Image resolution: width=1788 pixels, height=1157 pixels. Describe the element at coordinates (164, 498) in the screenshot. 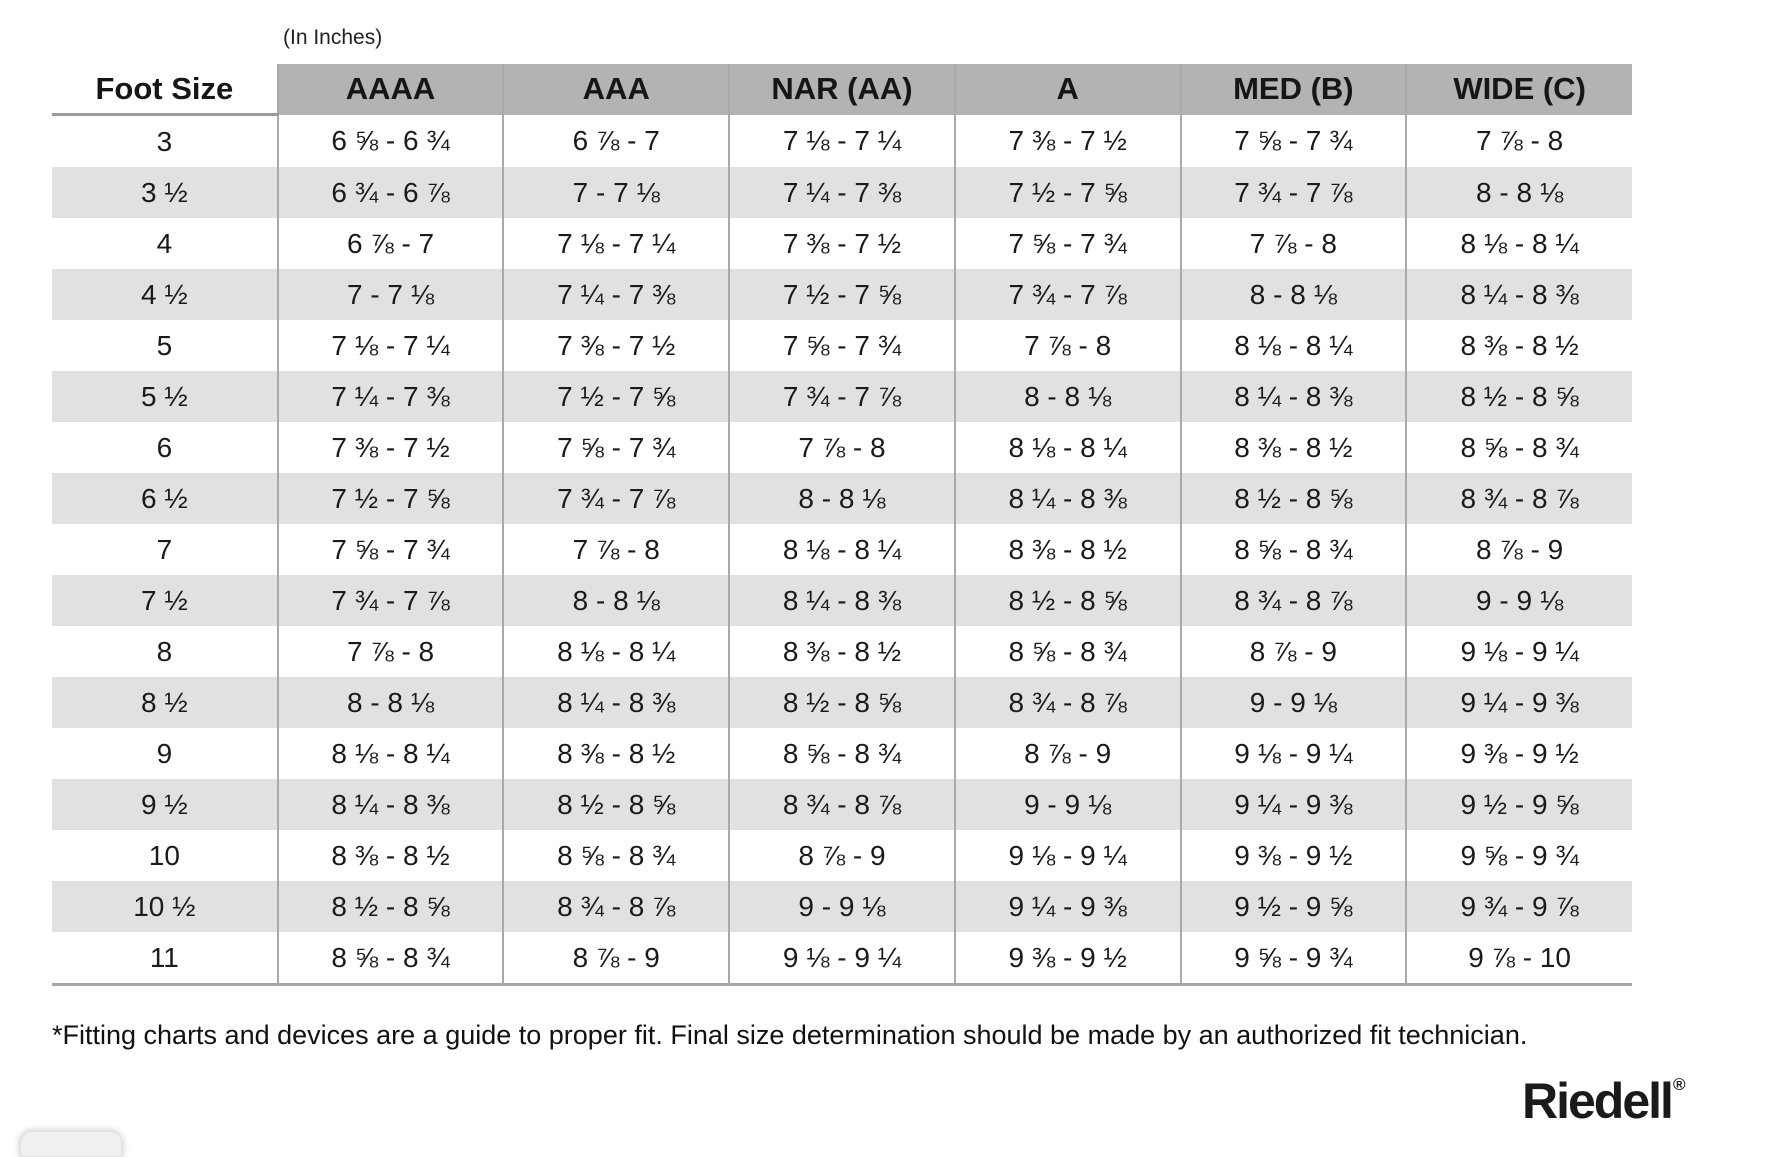

I see `foot-size-cell: 6 ½` at that location.